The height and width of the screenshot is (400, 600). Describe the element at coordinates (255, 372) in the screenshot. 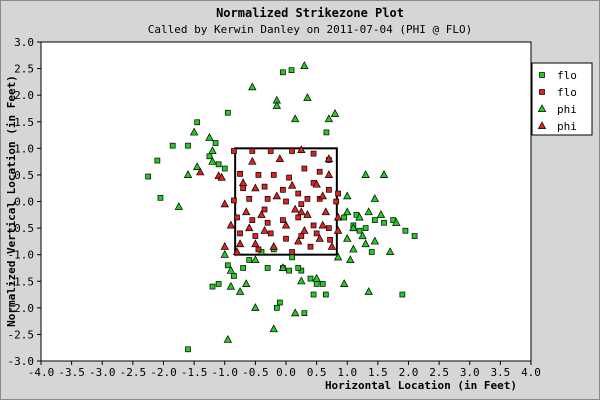

I see `x-tick-label: -0.5` at that location.